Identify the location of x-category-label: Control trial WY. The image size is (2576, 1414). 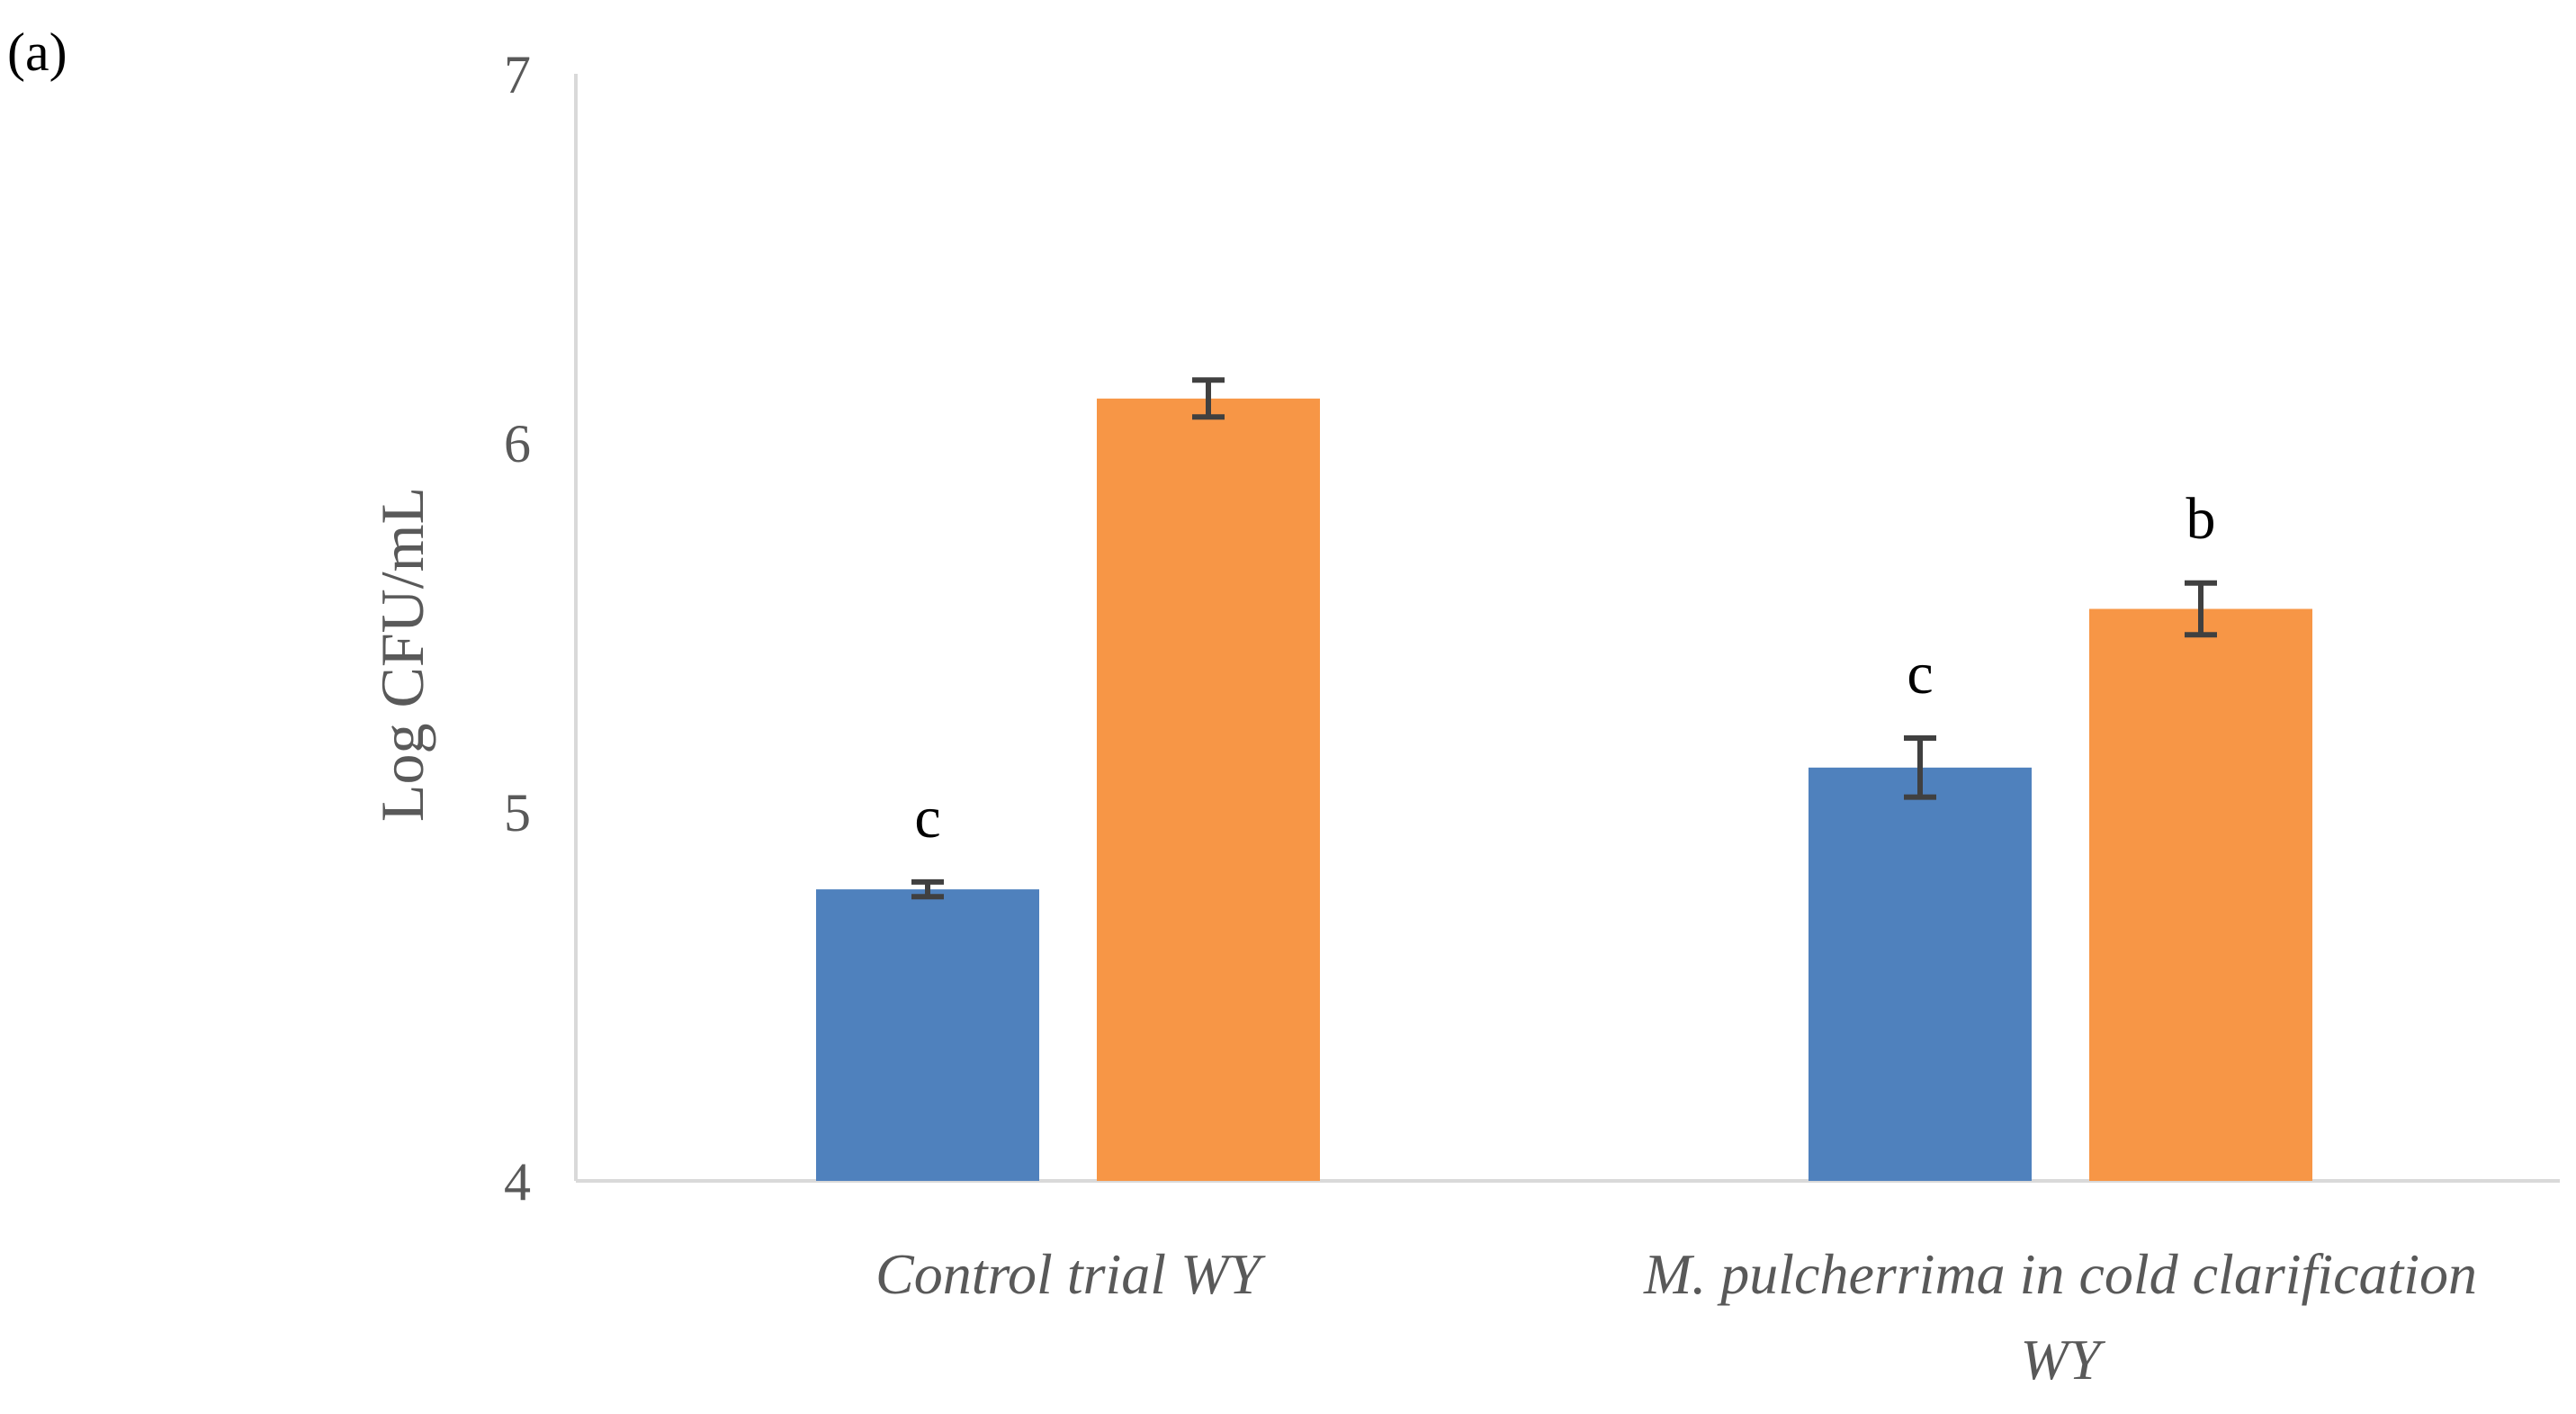
(1071, 1274).